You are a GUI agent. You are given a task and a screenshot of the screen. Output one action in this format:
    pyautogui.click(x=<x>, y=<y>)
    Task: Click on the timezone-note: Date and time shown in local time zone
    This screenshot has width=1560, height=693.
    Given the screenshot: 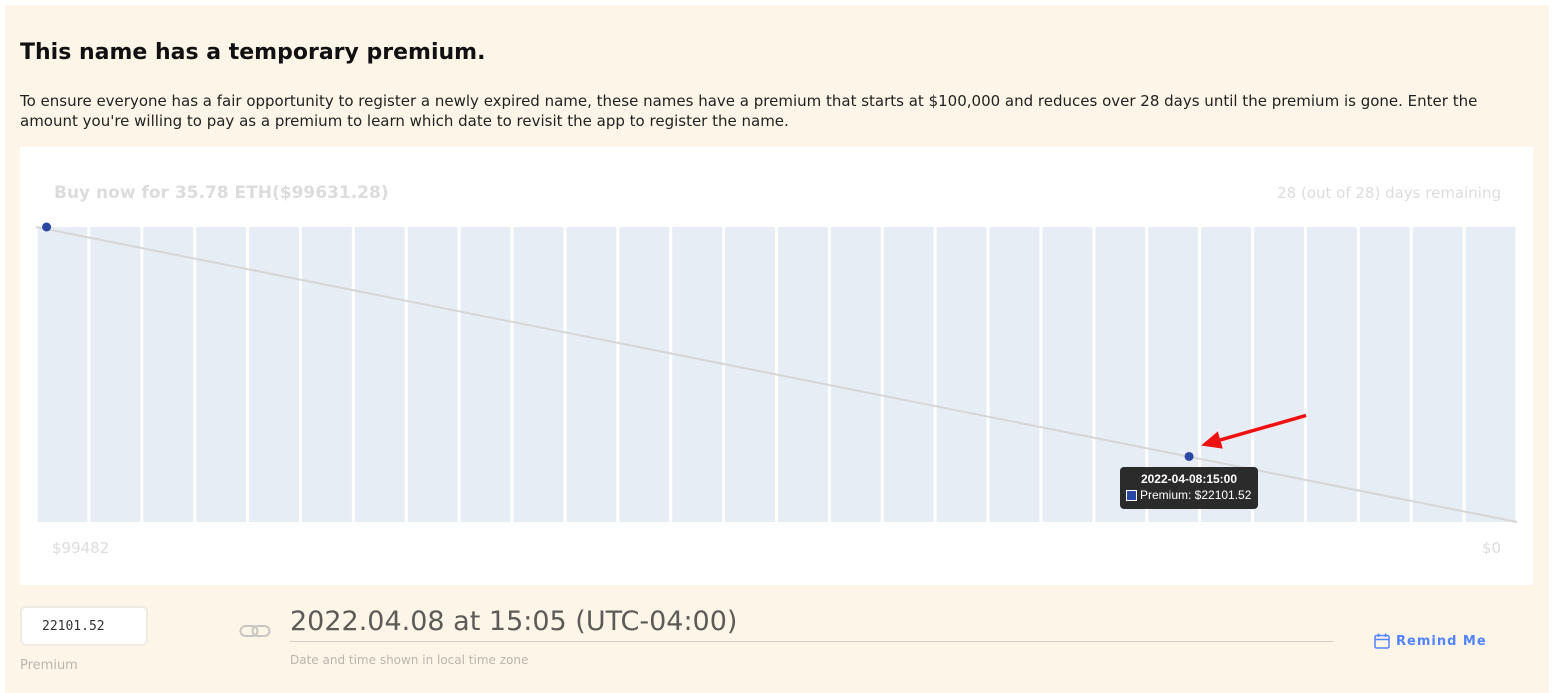 What is the action you would take?
    pyautogui.click(x=409, y=660)
    